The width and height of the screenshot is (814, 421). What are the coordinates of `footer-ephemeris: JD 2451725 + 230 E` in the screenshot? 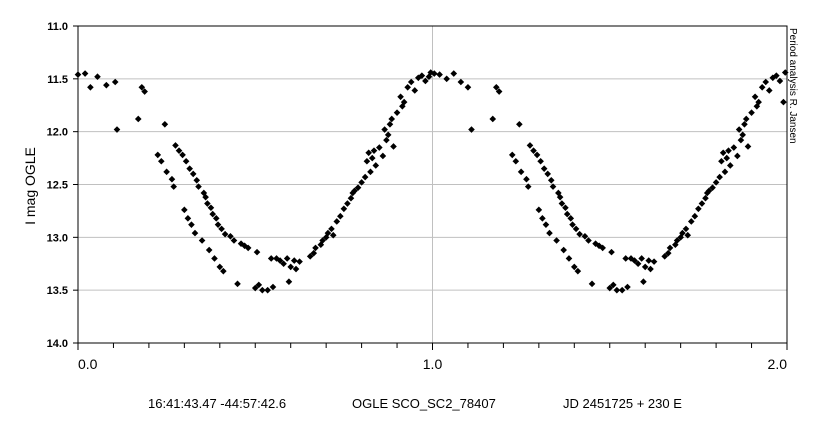 It's located at (622, 403).